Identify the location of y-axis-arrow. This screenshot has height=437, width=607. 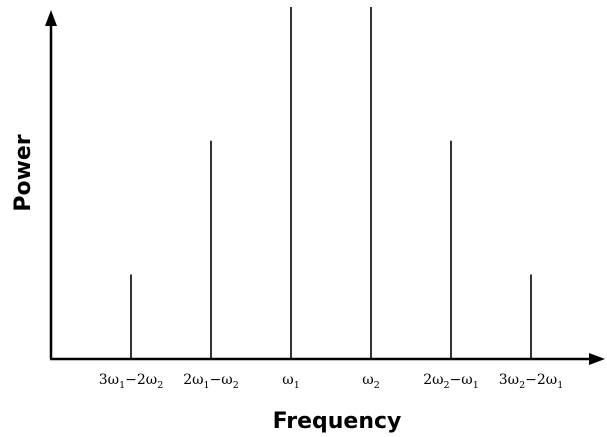
(51, 18).